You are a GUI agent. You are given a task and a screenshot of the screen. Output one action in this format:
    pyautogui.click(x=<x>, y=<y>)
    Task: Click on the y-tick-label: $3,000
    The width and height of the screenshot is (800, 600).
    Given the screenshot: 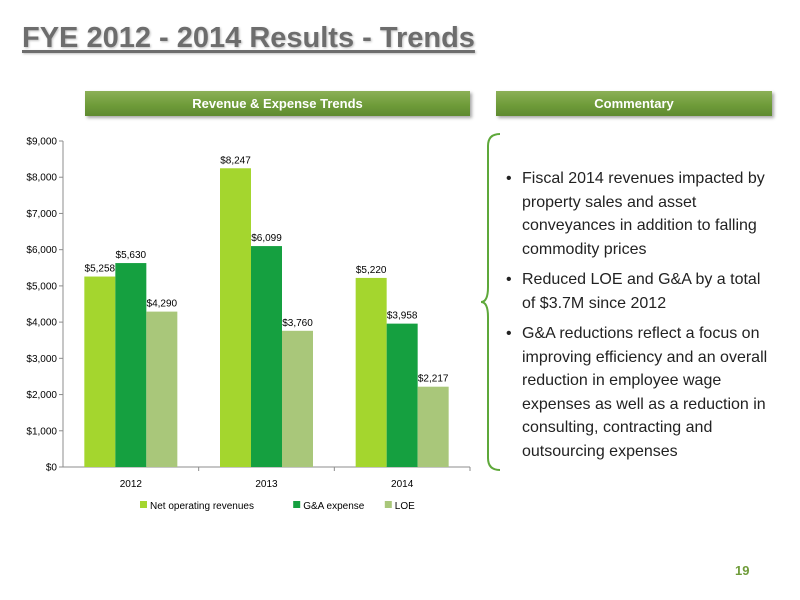 What is the action you would take?
    pyautogui.click(x=41, y=359)
    